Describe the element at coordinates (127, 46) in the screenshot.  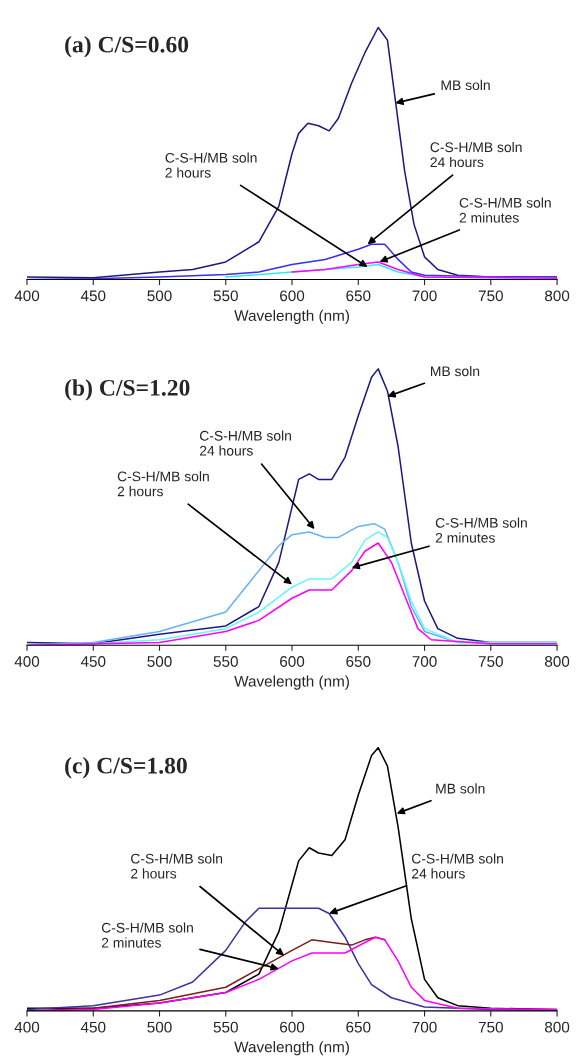
I see `chart-title: (a) C/S=0.60` at that location.